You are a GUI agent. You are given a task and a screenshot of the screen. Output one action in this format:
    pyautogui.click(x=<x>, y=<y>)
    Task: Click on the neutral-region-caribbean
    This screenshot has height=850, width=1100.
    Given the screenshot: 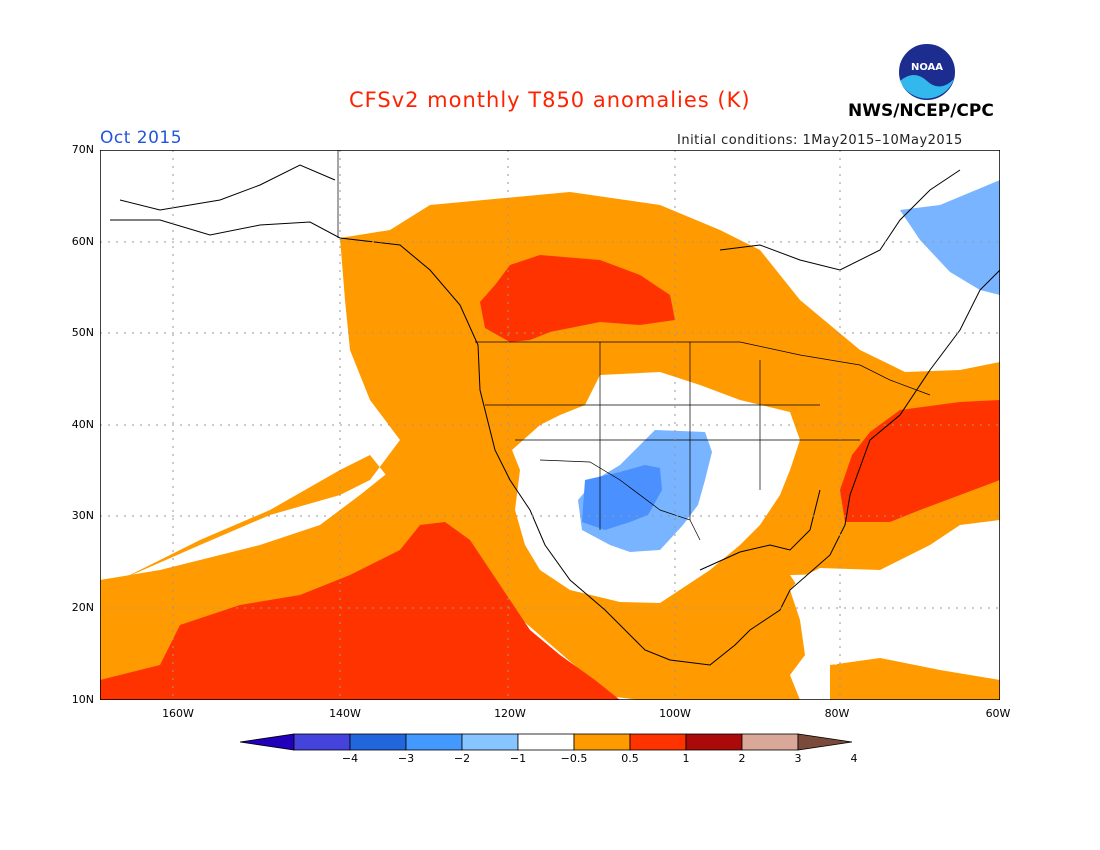 What is the action you would take?
    pyautogui.click(x=895, y=620)
    